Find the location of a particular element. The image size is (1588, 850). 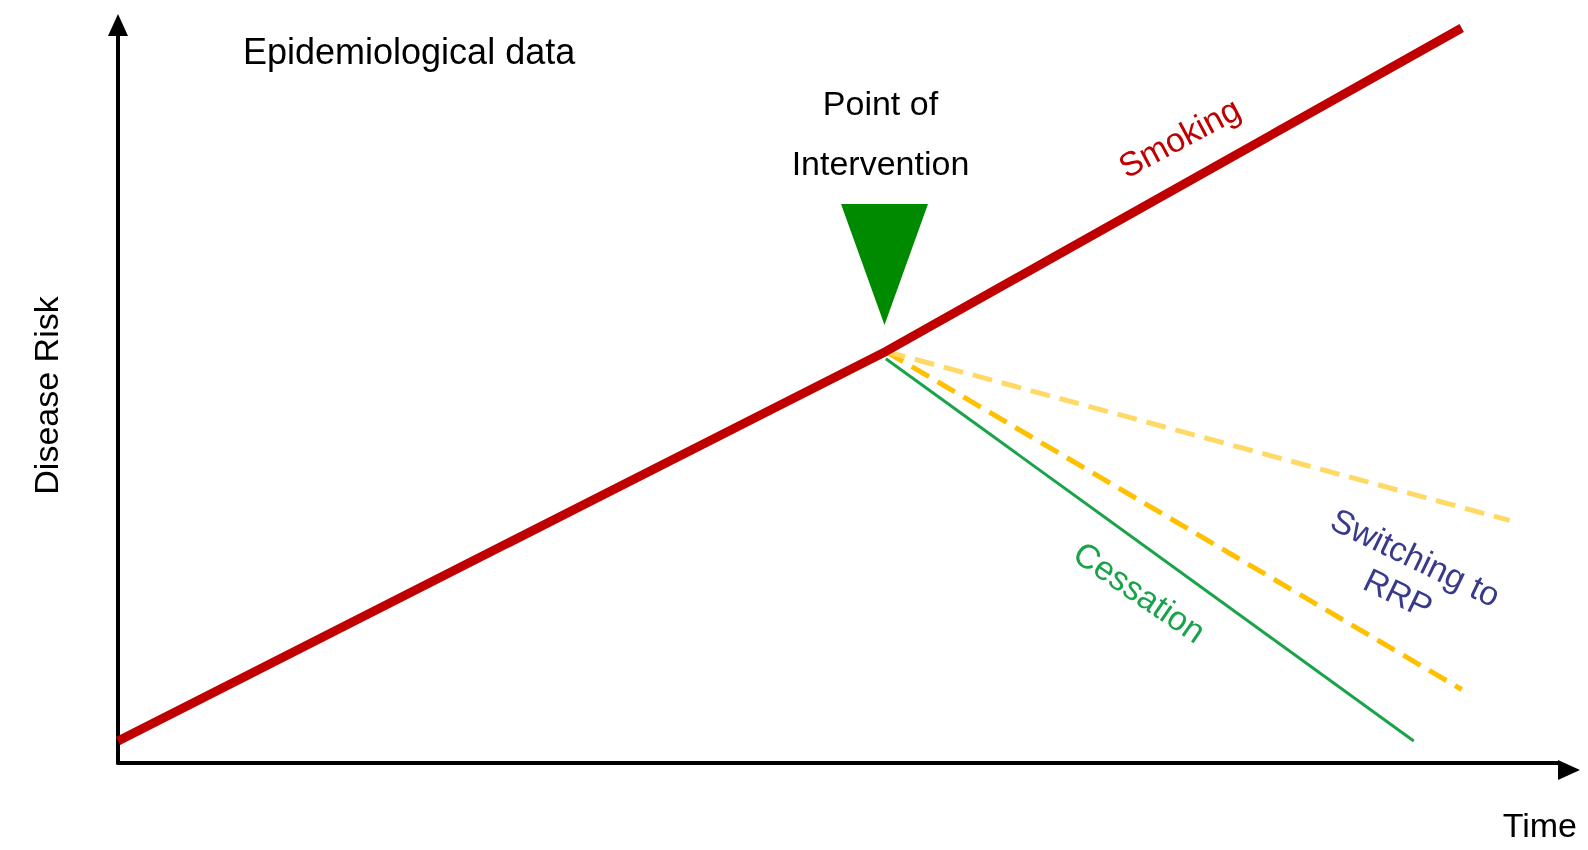

chart-title: Epidemiological data is located at coordinates (410, 51).